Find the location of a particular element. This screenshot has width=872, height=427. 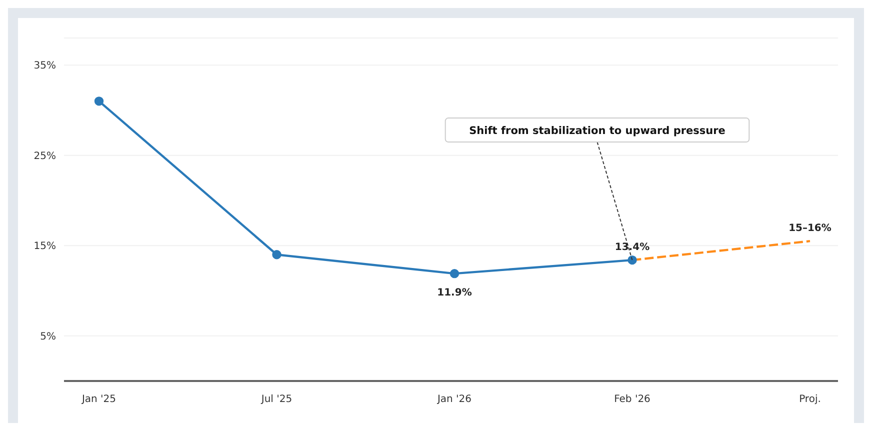

x-tick-label: Jul '25 is located at coordinates (276, 400).